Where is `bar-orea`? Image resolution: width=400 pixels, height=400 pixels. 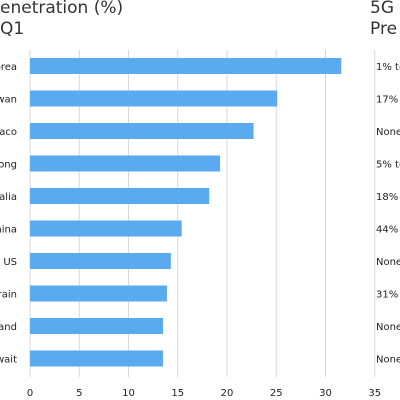
bar-orea is located at coordinates (186, 66).